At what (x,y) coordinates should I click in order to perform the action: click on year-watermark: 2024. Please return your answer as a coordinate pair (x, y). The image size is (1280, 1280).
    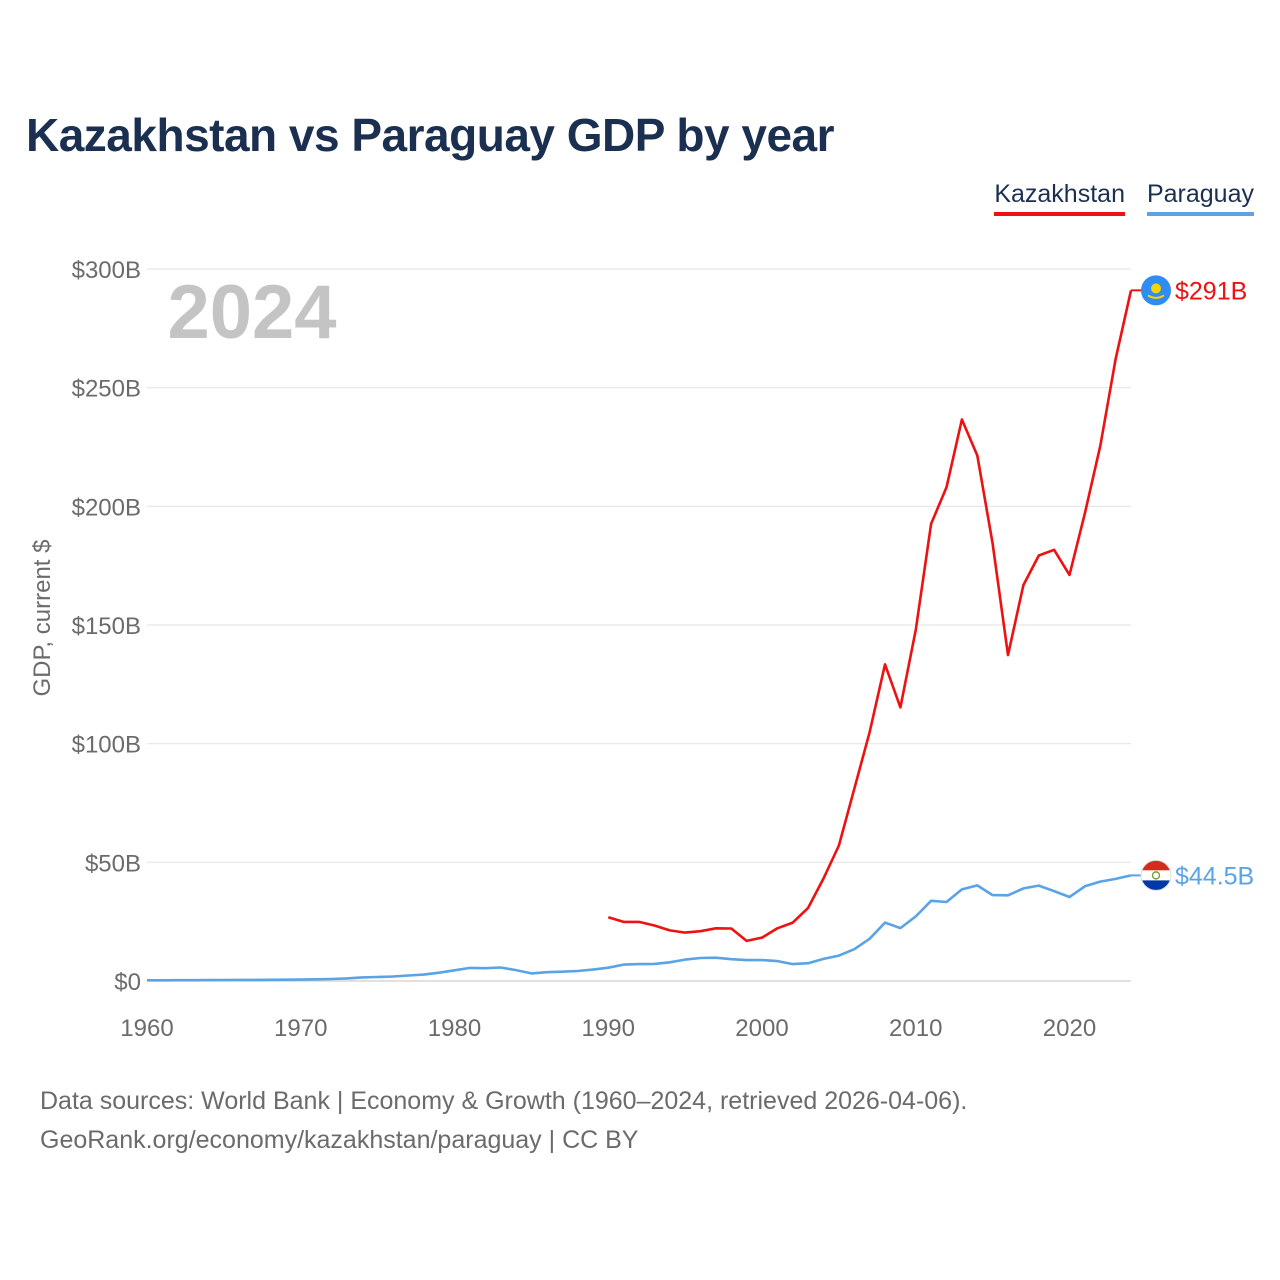
    Looking at the image, I should click on (251, 312).